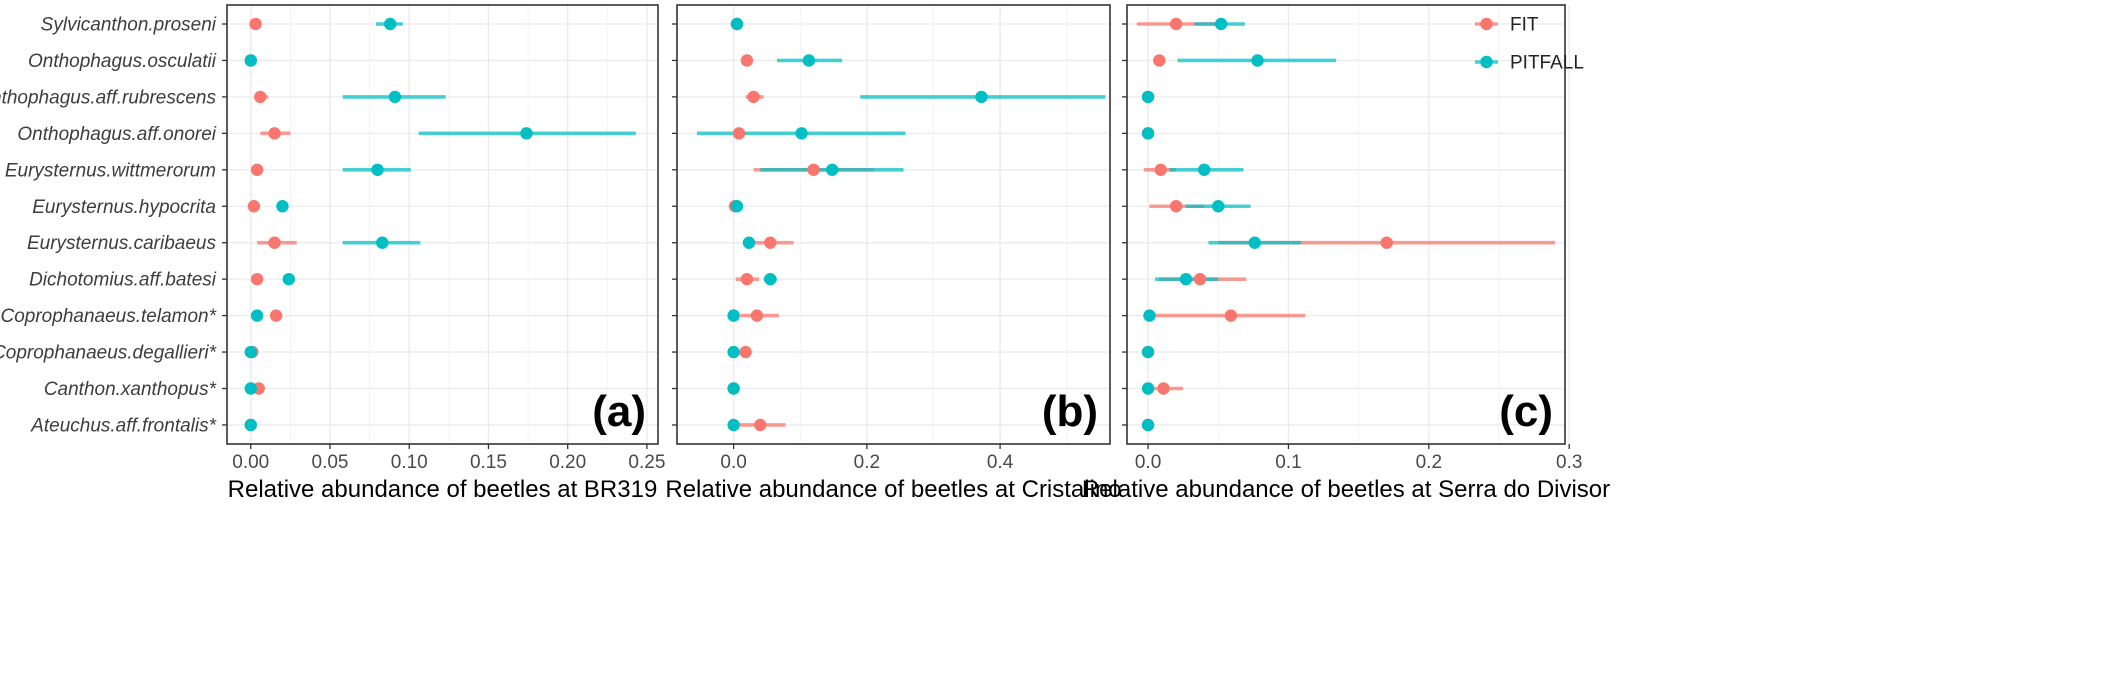 The height and width of the screenshot is (673, 2128). Describe the element at coordinates (330, 462) in the screenshot. I see `x-tick-label: 0.05` at that location.